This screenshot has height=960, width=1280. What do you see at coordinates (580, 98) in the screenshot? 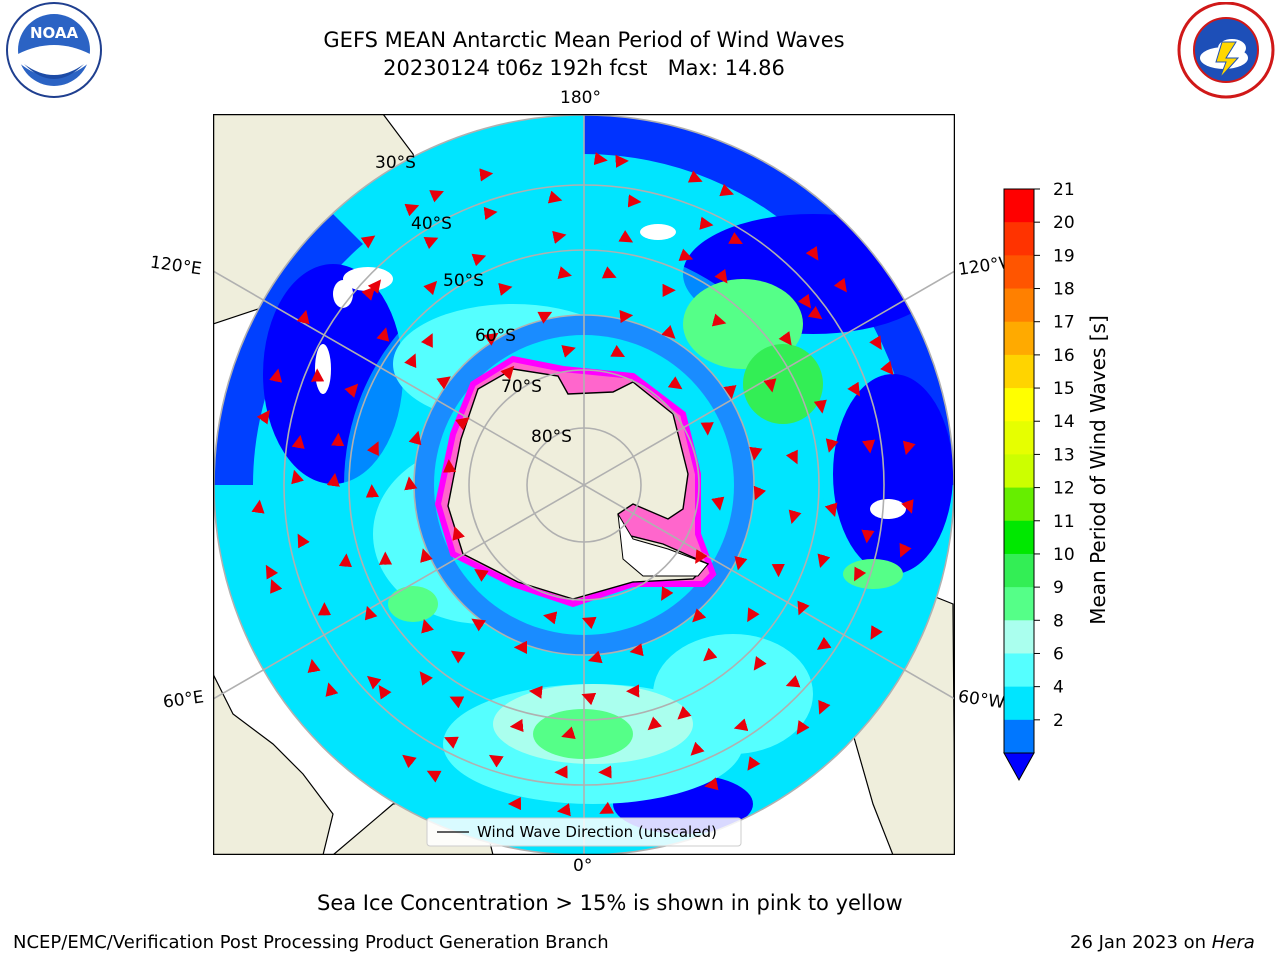
I see `lon-label-top: 180°` at bounding box center [580, 98].